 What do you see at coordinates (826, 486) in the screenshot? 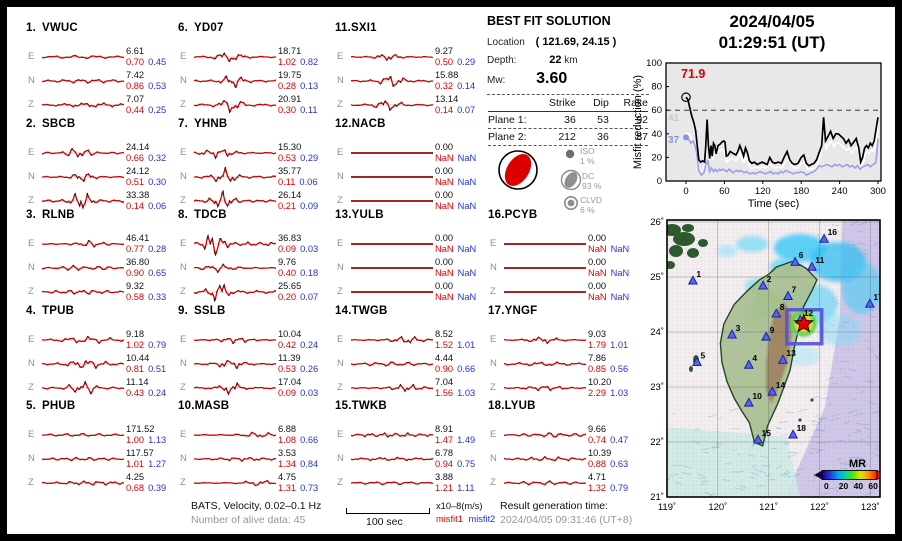
I see `colorbar-tick-label: 0` at bounding box center [826, 486].